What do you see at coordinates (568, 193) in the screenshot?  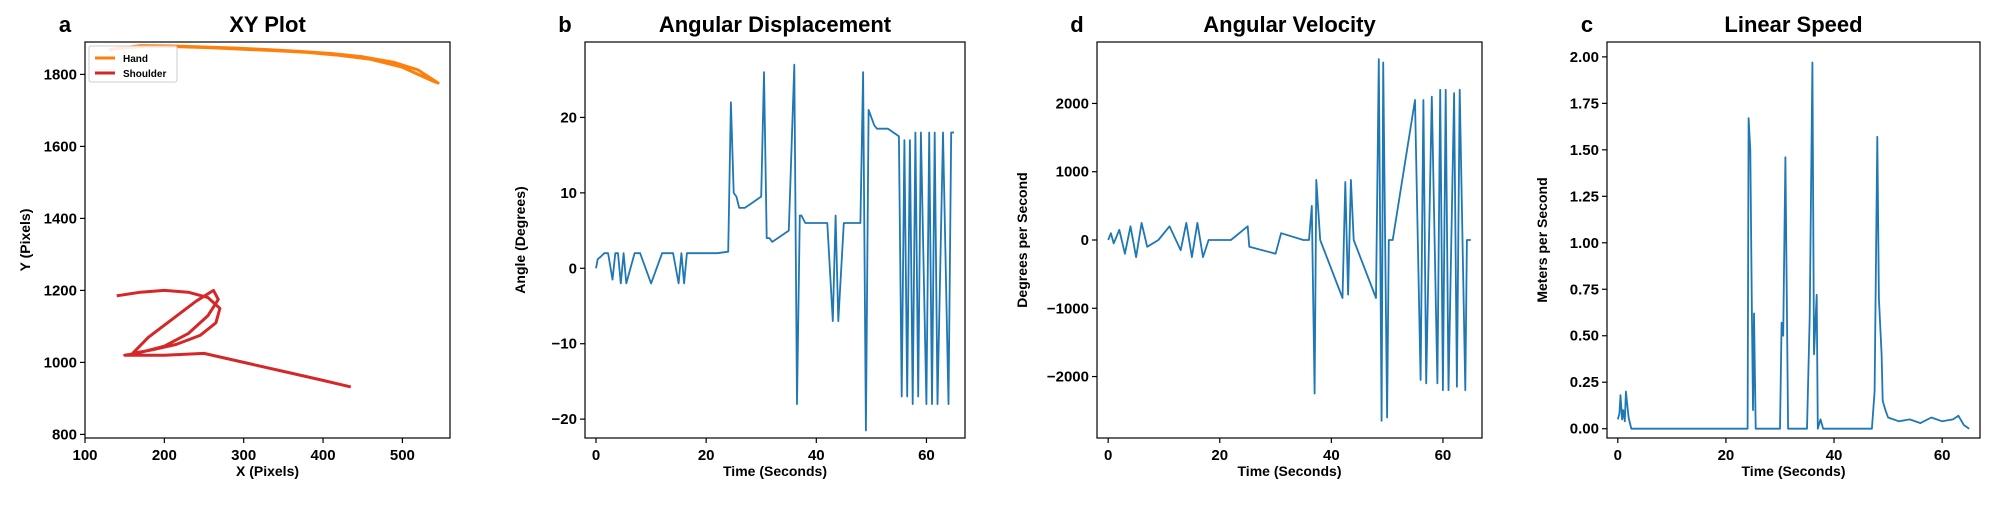 I see `y-tick-label: 10` at bounding box center [568, 193].